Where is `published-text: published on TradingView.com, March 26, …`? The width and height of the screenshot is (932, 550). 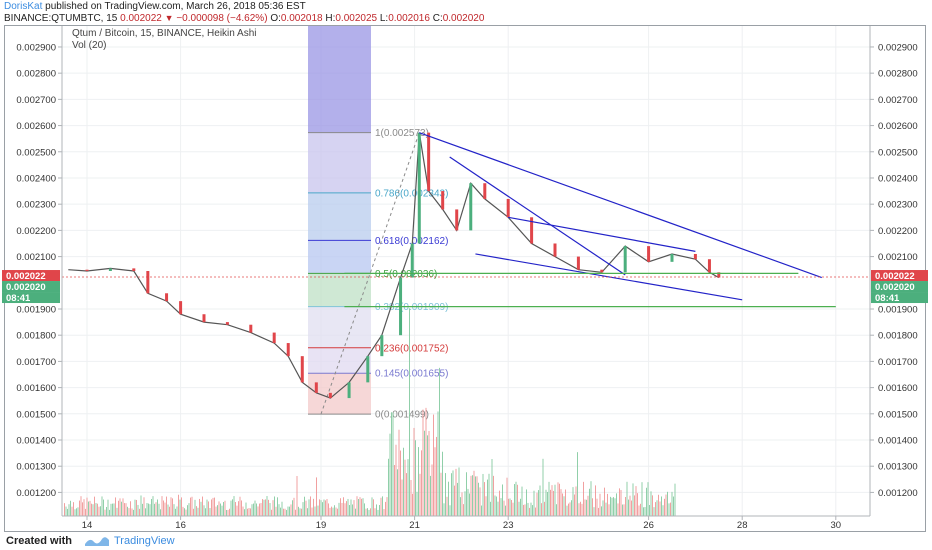 published-text: published on TradingView.com, March 26, … is located at coordinates (175, 6).